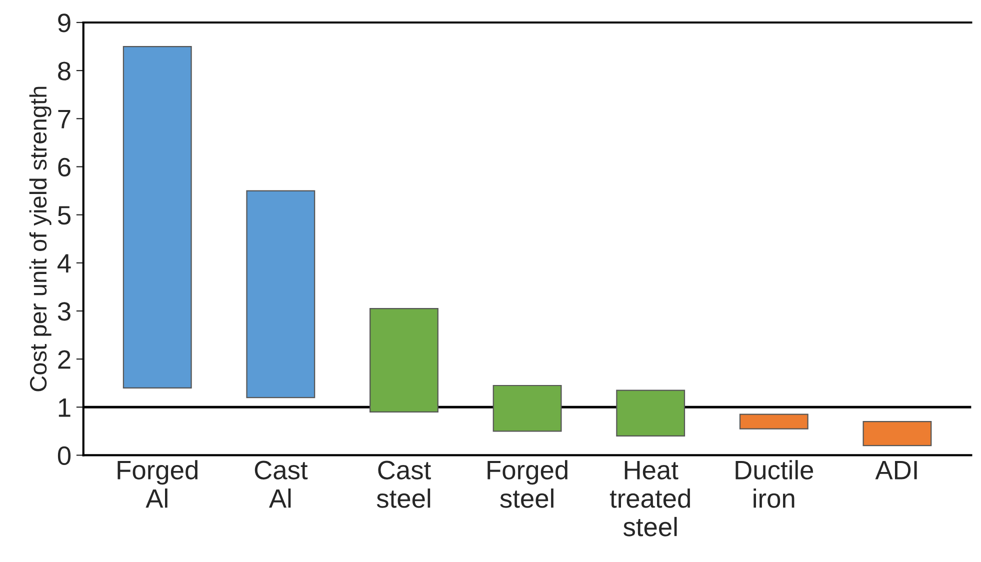 This screenshot has height=562, width=981. I want to click on y-tick-label: 2, so click(64, 359).